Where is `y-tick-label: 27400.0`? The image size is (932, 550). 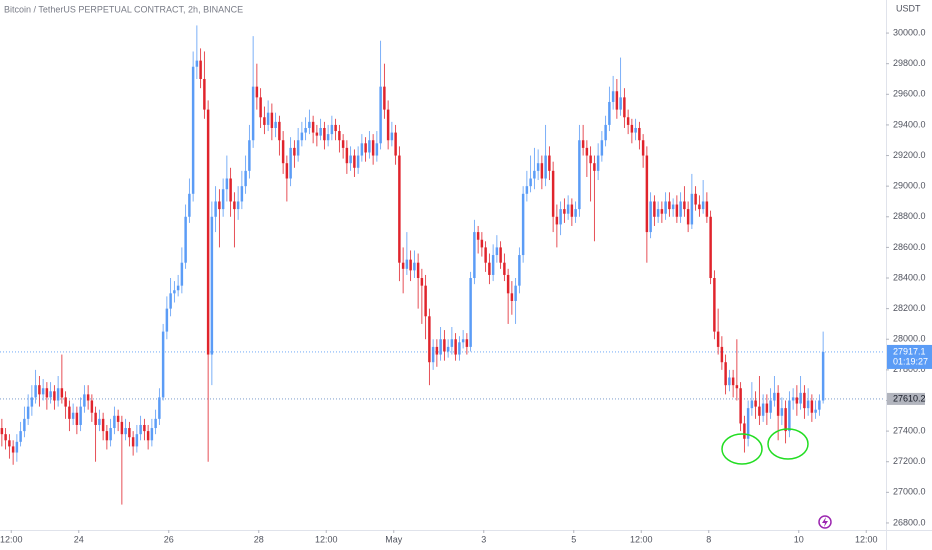 y-tick-label: 27400.0 is located at coordinates (909, 430).